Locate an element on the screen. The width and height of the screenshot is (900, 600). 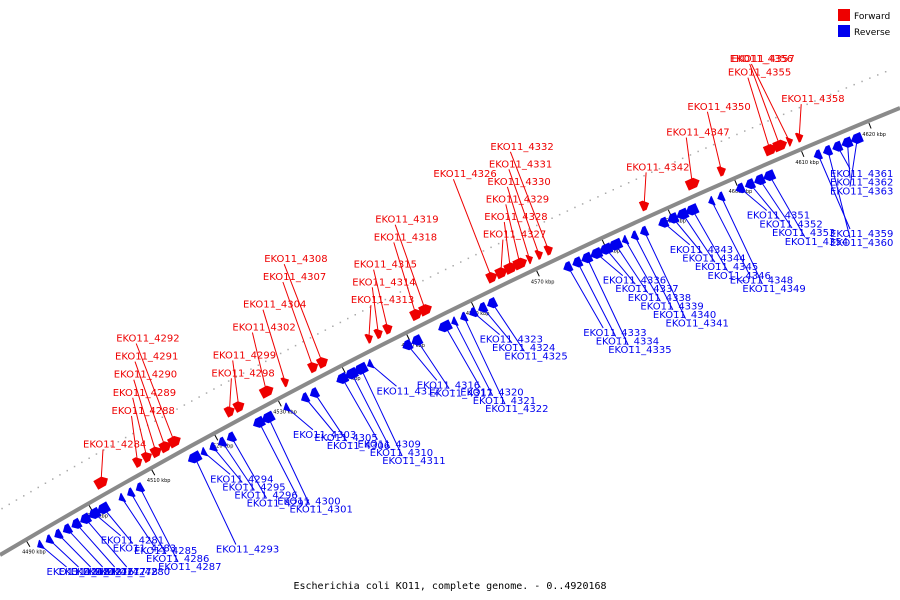
gene-label: EKO11_4283 is located at coordinates (144, 549).